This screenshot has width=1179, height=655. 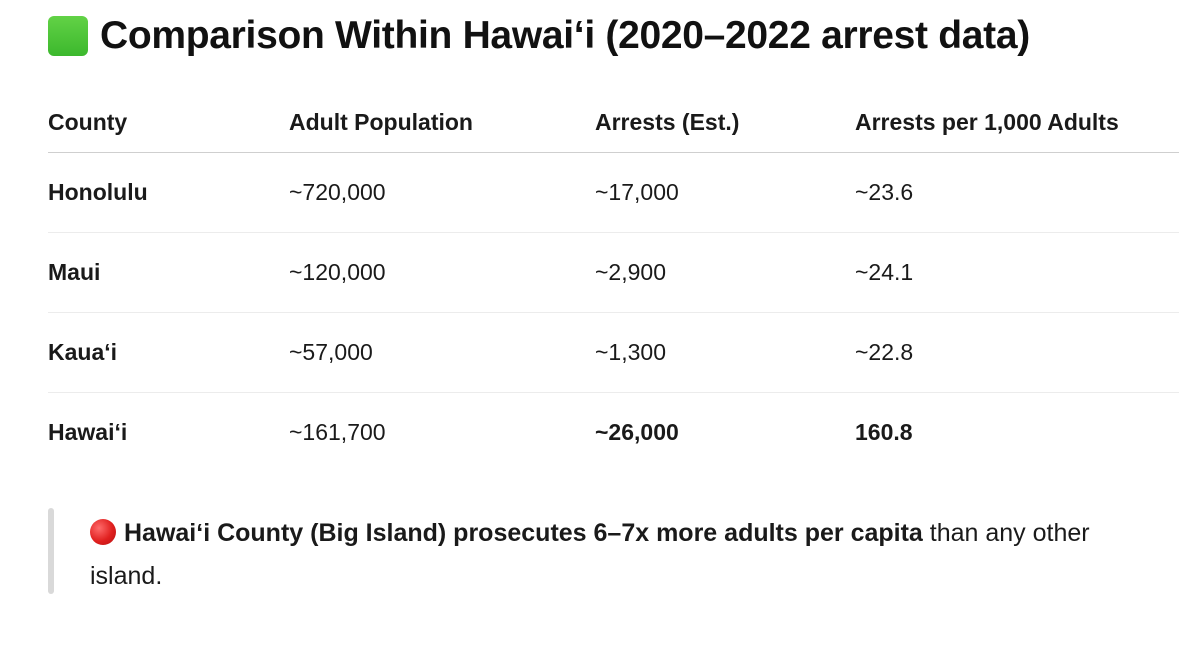 I want to click on county-name: Honolulu, so click(x=98, y=192).